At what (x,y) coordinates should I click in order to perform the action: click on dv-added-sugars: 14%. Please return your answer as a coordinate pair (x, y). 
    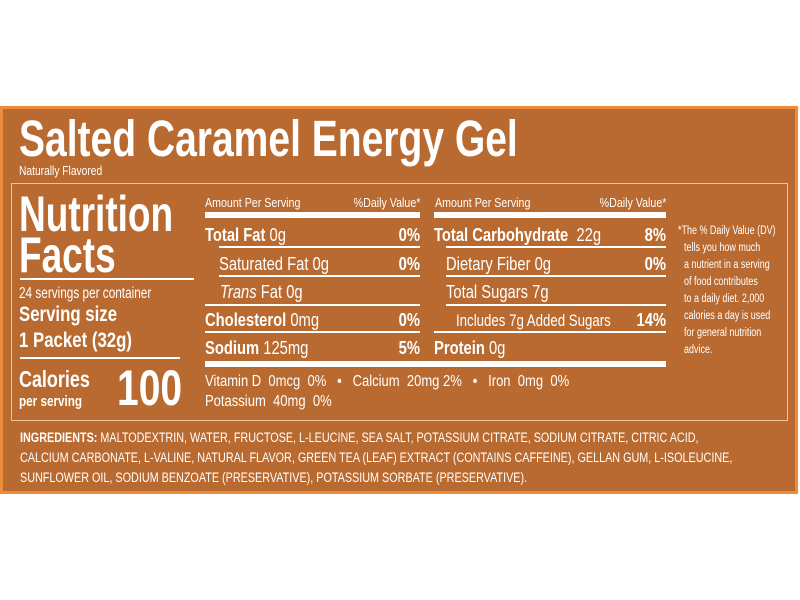
    Looking at the image, I should click on (651, 320).